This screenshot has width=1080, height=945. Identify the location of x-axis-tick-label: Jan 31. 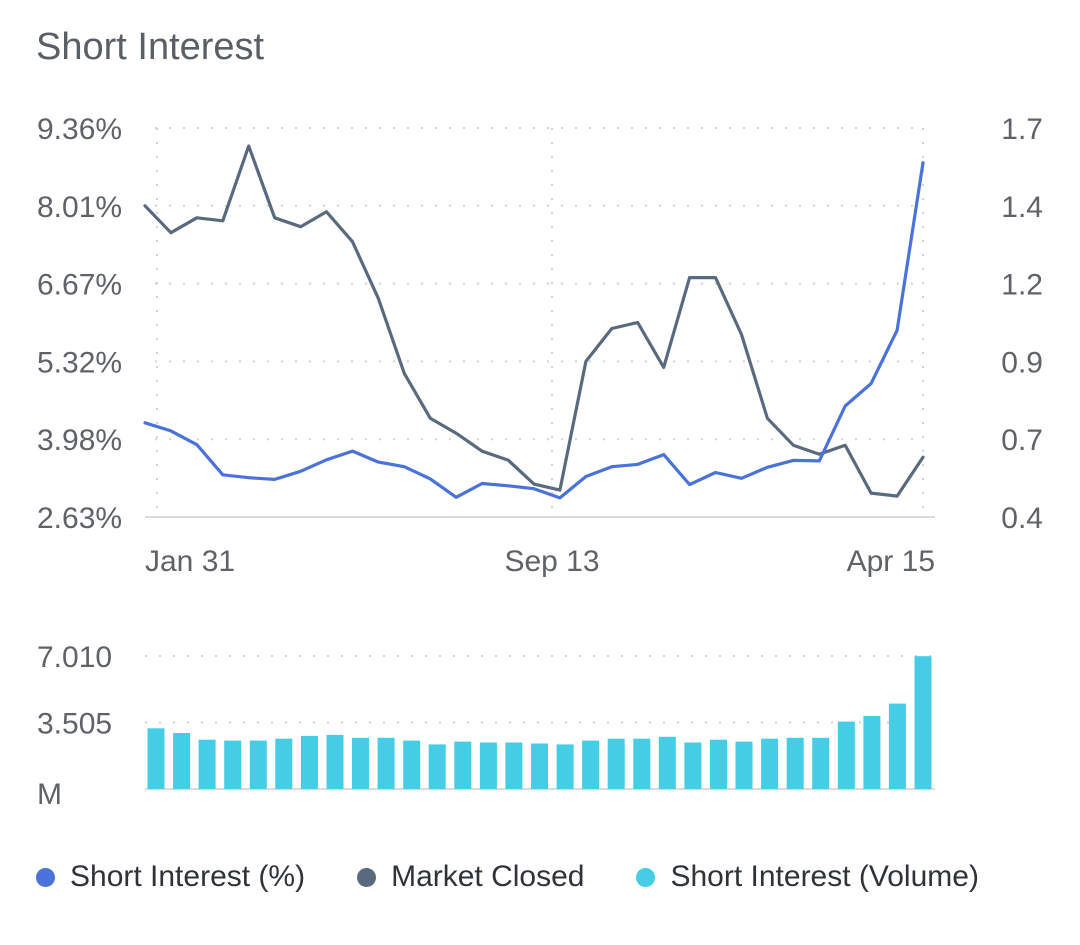
(190, 561).